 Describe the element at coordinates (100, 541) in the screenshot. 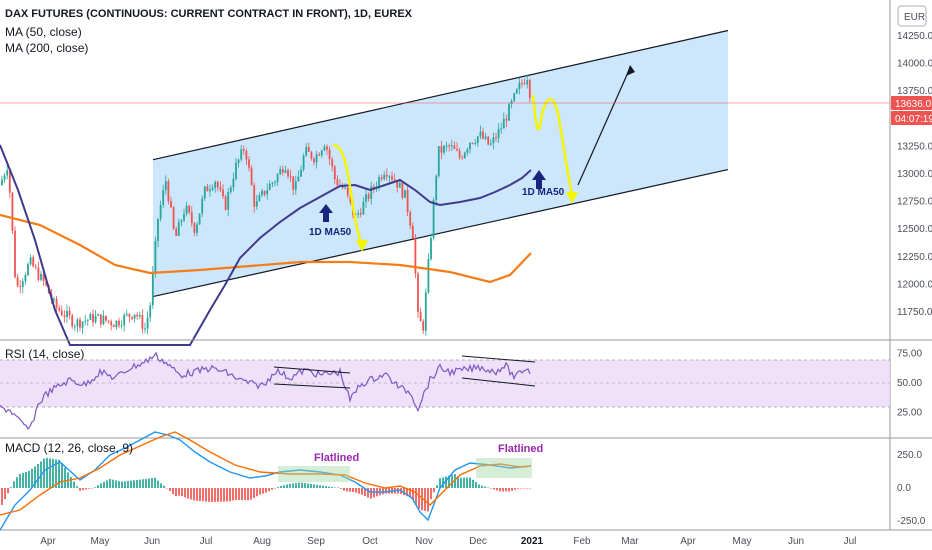

I see `time-tick-label: May` at that location.